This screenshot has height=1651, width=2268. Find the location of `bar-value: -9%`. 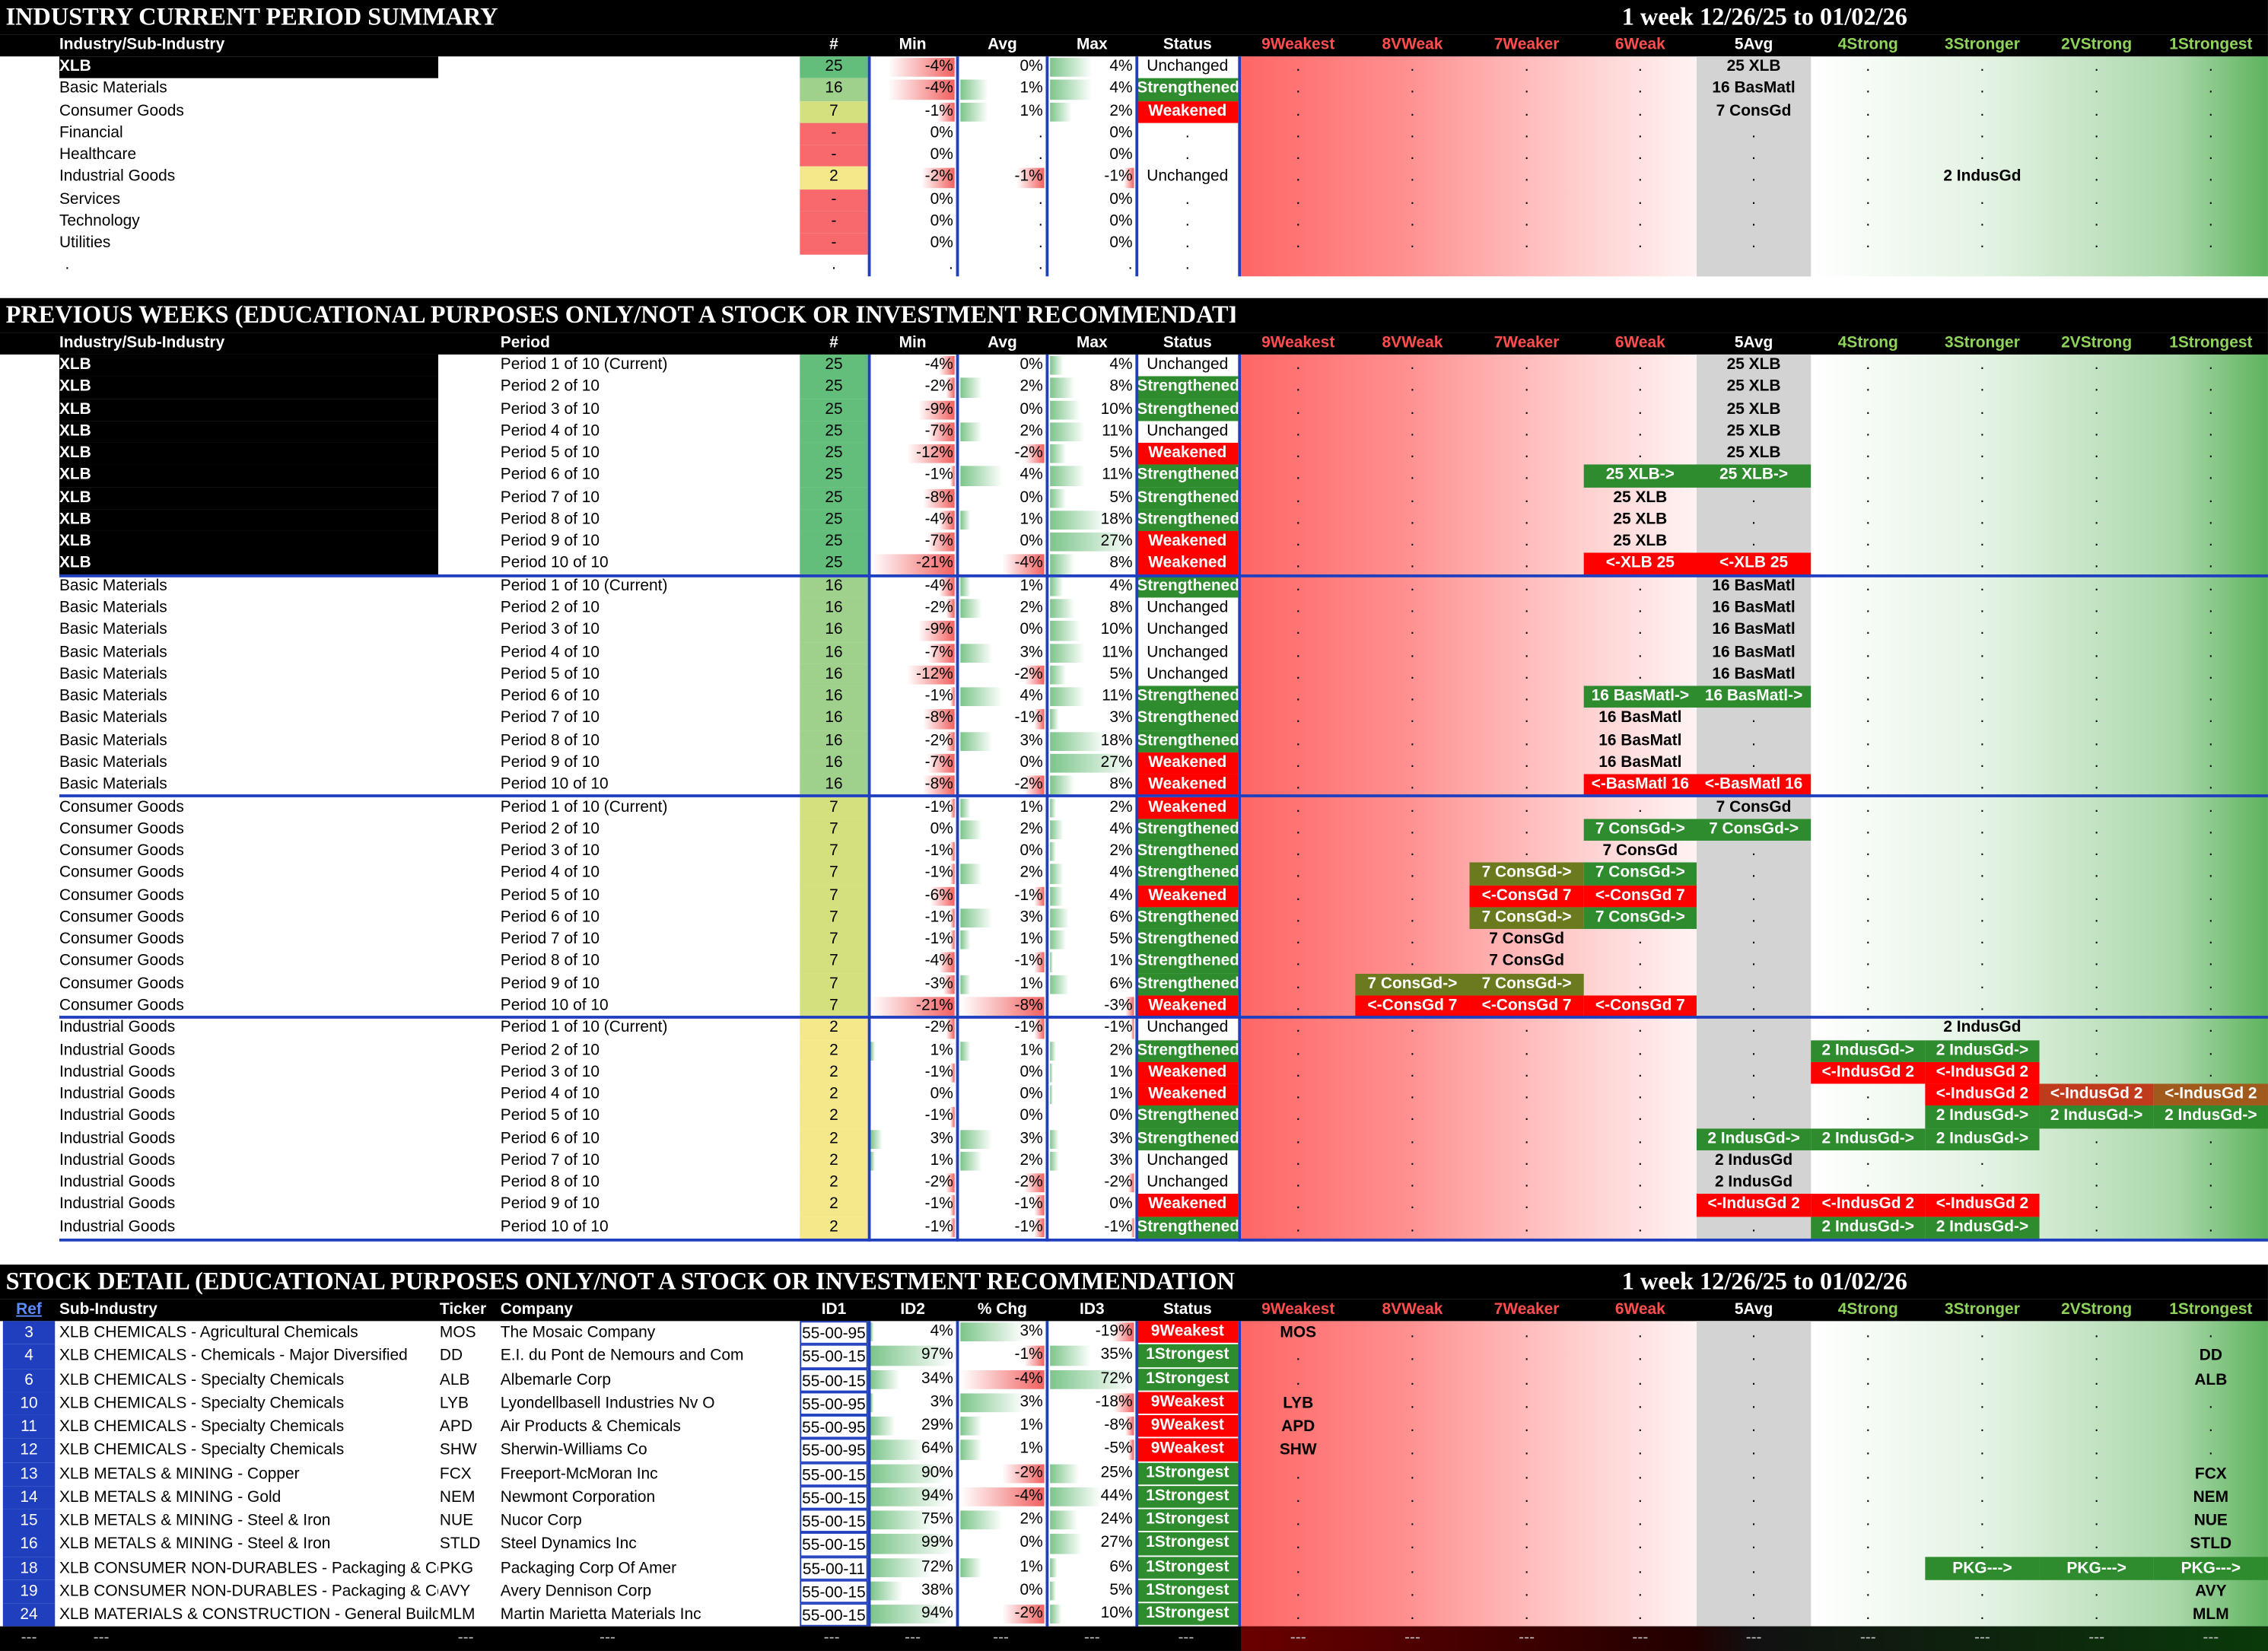

bar-value: -9% is located at coordinates (938, 630).